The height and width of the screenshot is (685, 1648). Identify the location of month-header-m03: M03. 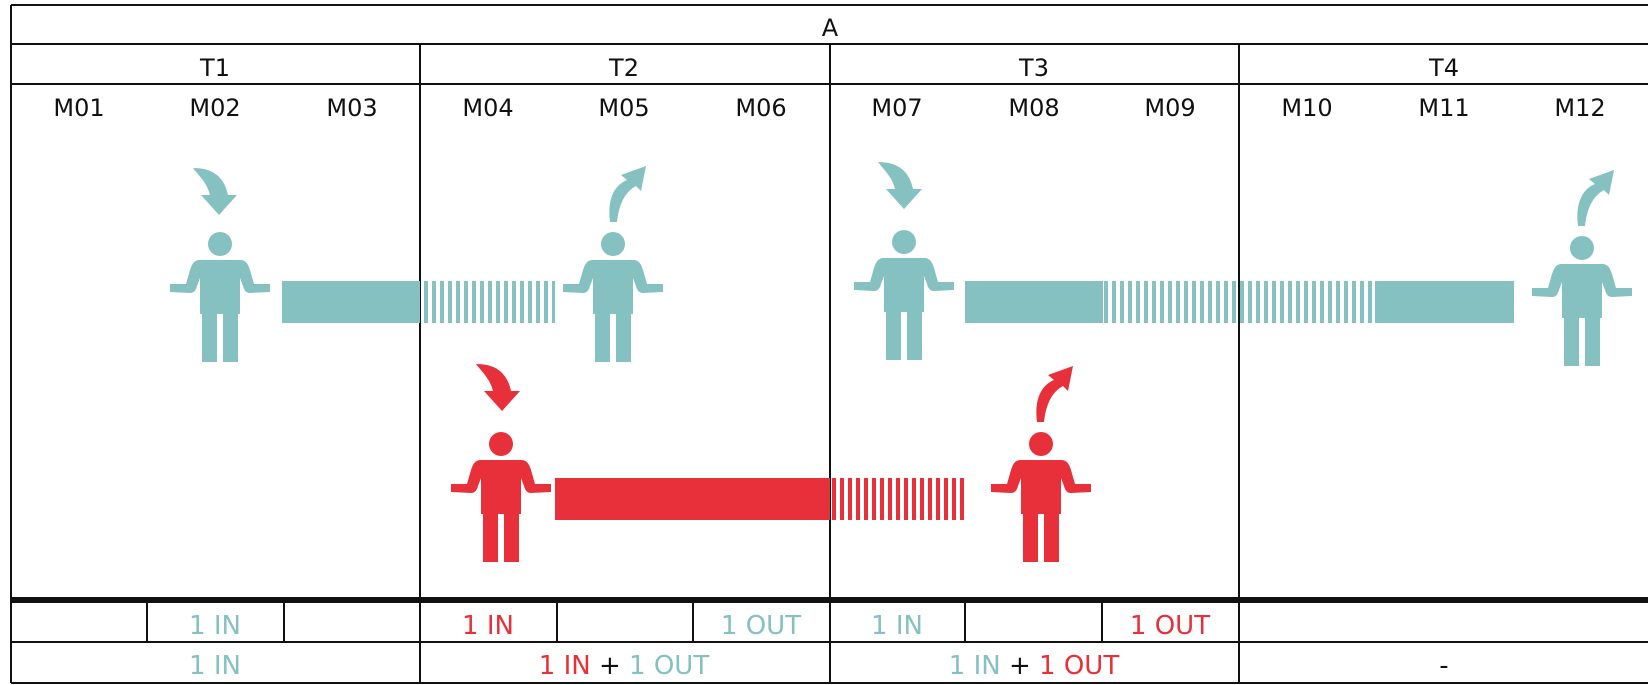
(351, 108).